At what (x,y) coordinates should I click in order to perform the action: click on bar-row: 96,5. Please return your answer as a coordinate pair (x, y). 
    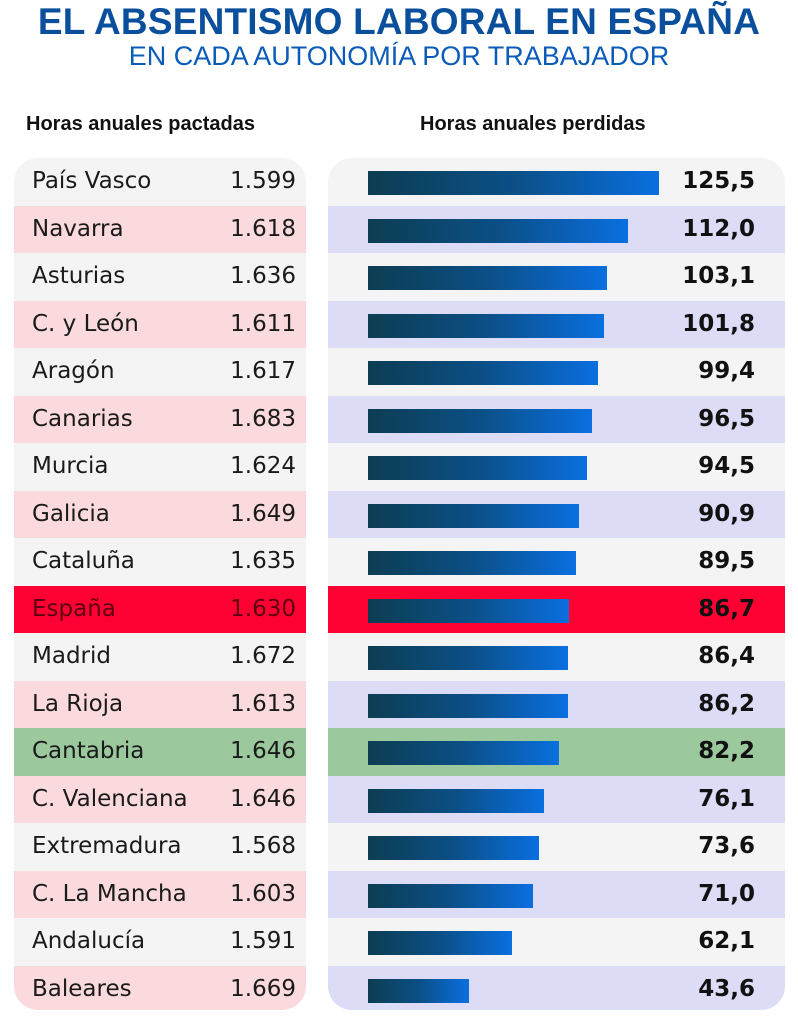
    Looking at the image, I should click on (556, 419).